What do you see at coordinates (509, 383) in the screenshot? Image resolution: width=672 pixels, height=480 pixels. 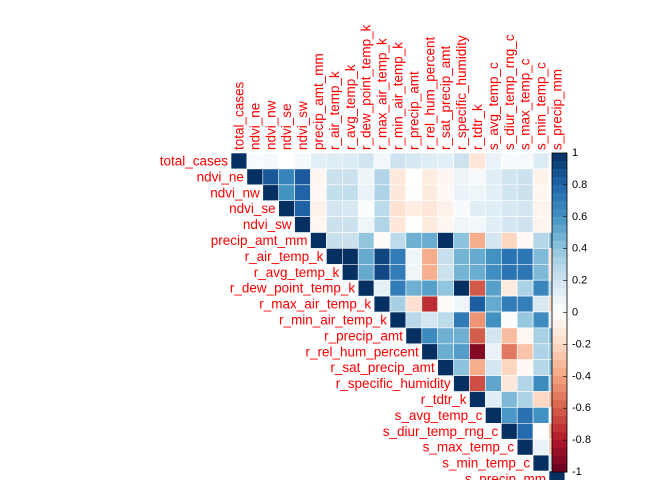 I see `cell-r_specific_humidity-s_diur_temp_rng_c` at bounding box center [509, 383].